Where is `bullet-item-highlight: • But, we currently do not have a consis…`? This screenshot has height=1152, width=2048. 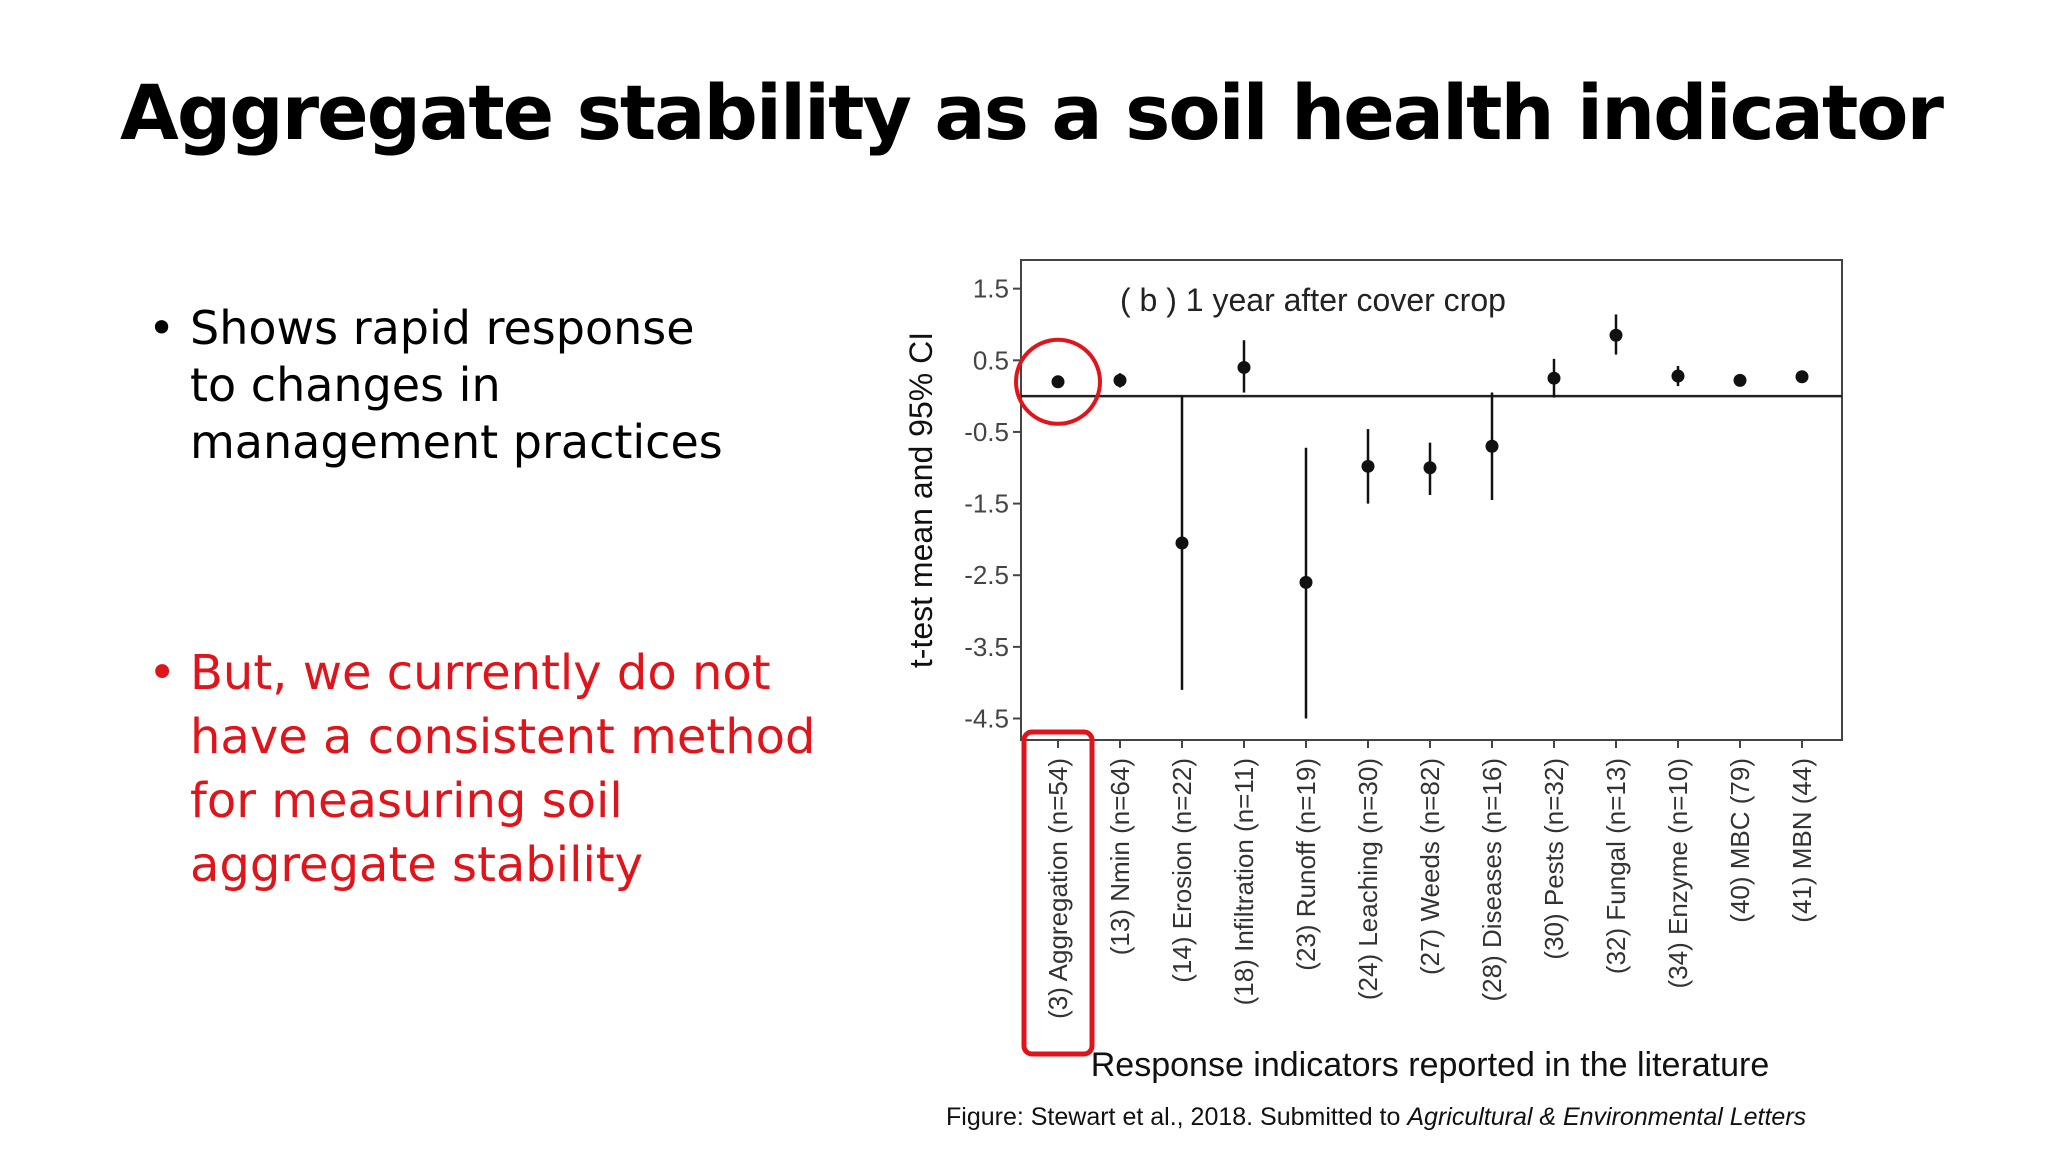 bullet-item-highlight: • But, we currently do not have a consis… is located at coordinates (498, 769).